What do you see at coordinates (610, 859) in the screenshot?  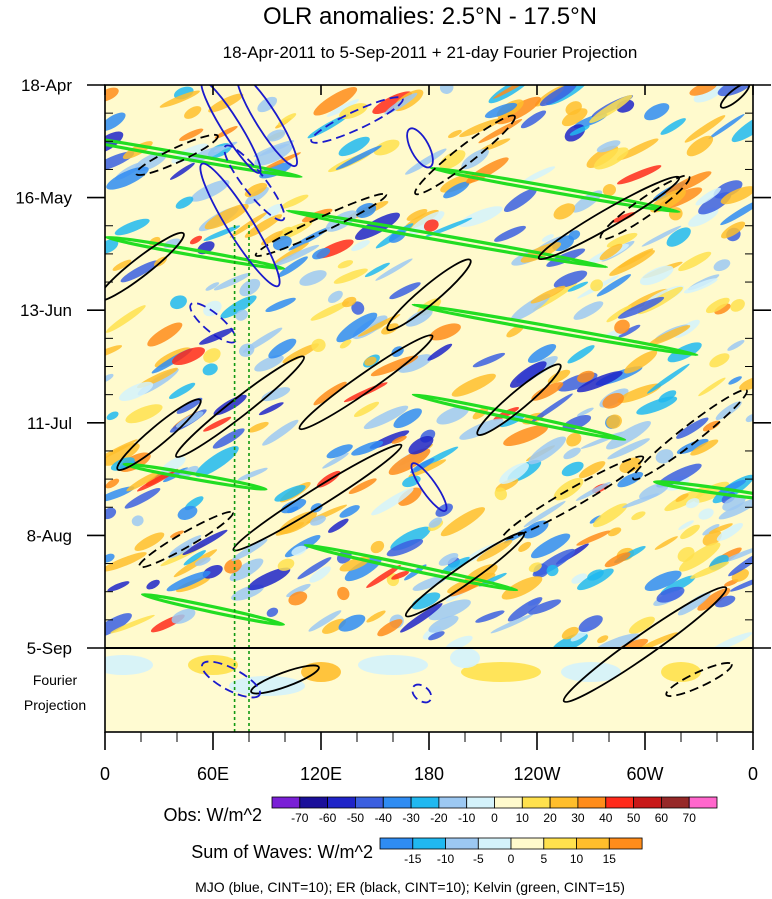 I see `colorbar-level-label: 15` at bounding box center [610, 859].